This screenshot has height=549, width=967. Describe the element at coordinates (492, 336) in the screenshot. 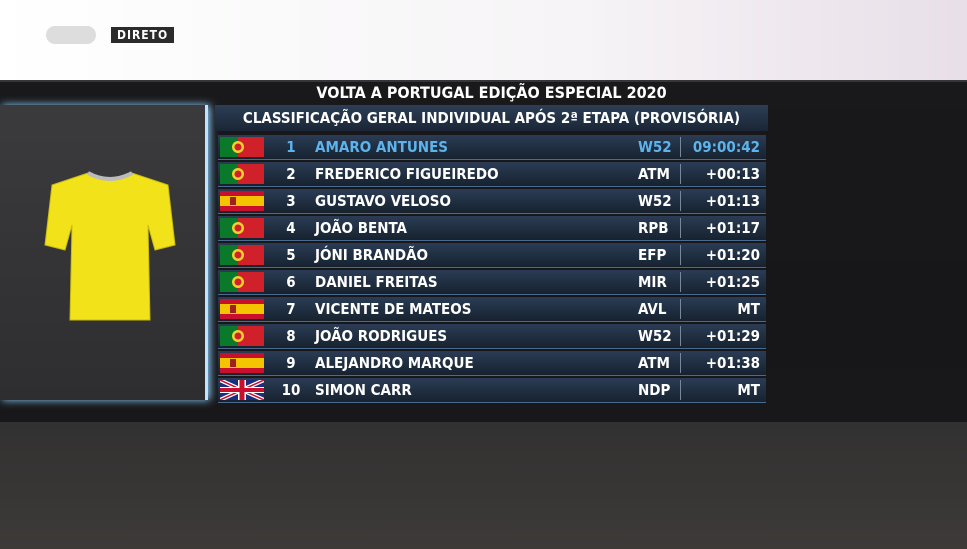

I see `standing-row: 8 JOÃO RODRIGUES W52 +01:29` at that location.